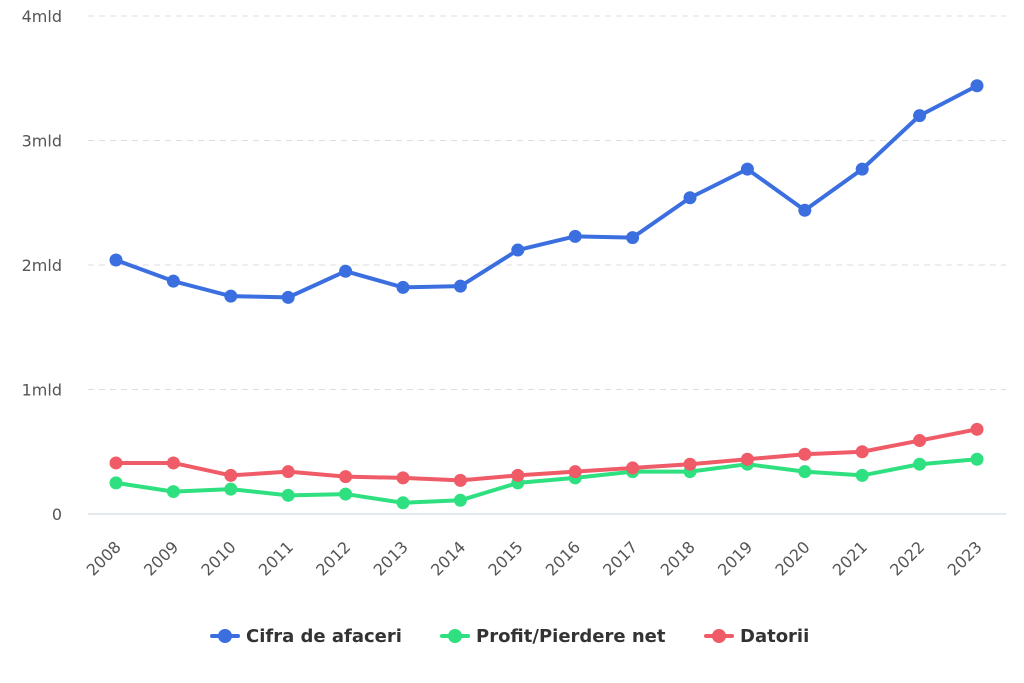  Describe the element at coordinates (42, 390) in the screenshot. I see `y-tick-label: 1mld` at that location.